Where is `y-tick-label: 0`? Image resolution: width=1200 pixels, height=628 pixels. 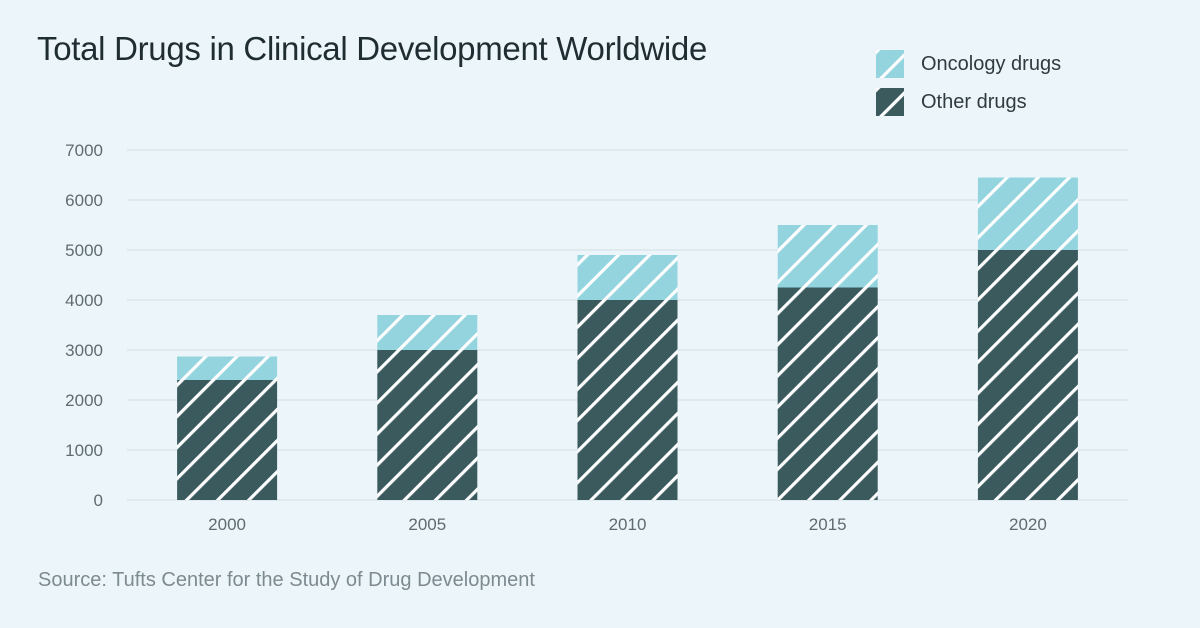
y-tick-label: 0 is located at coordinates (98, 500).